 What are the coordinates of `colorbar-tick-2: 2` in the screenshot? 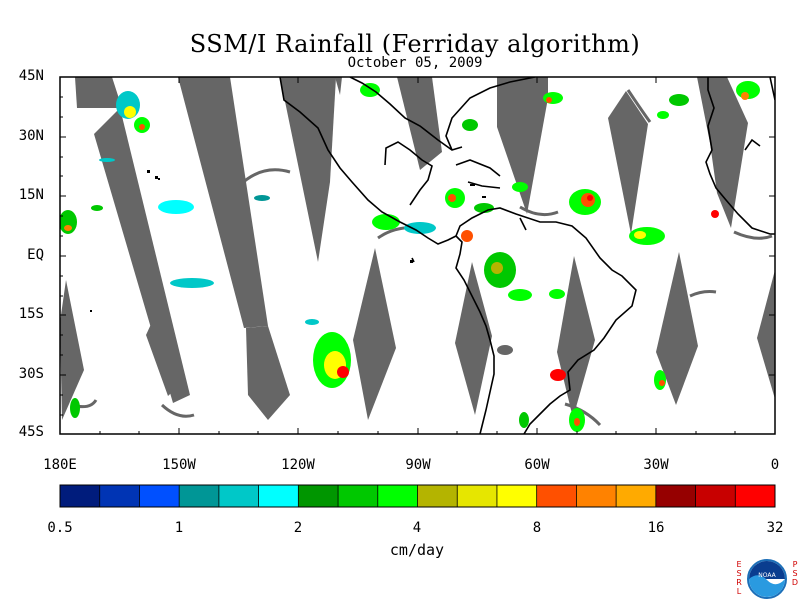 It's located at (298, 528).